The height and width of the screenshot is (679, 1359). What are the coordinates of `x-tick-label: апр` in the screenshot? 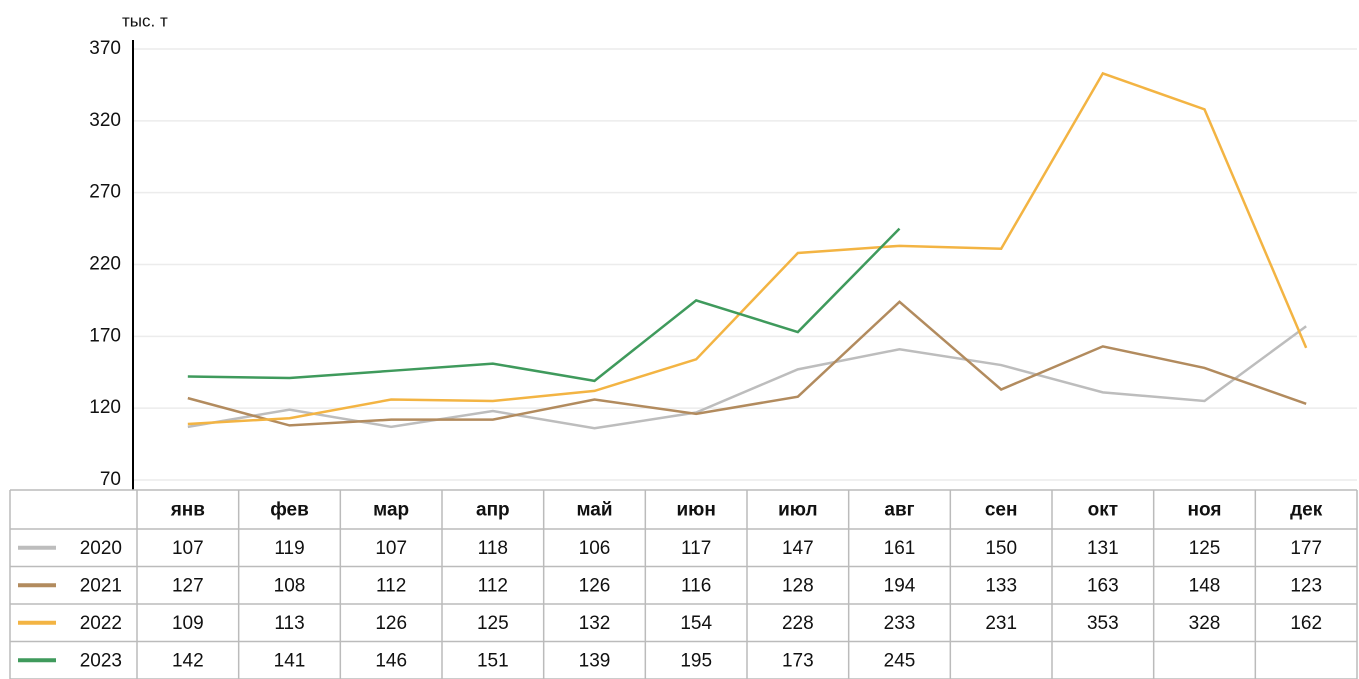 It's located at (493, 510).